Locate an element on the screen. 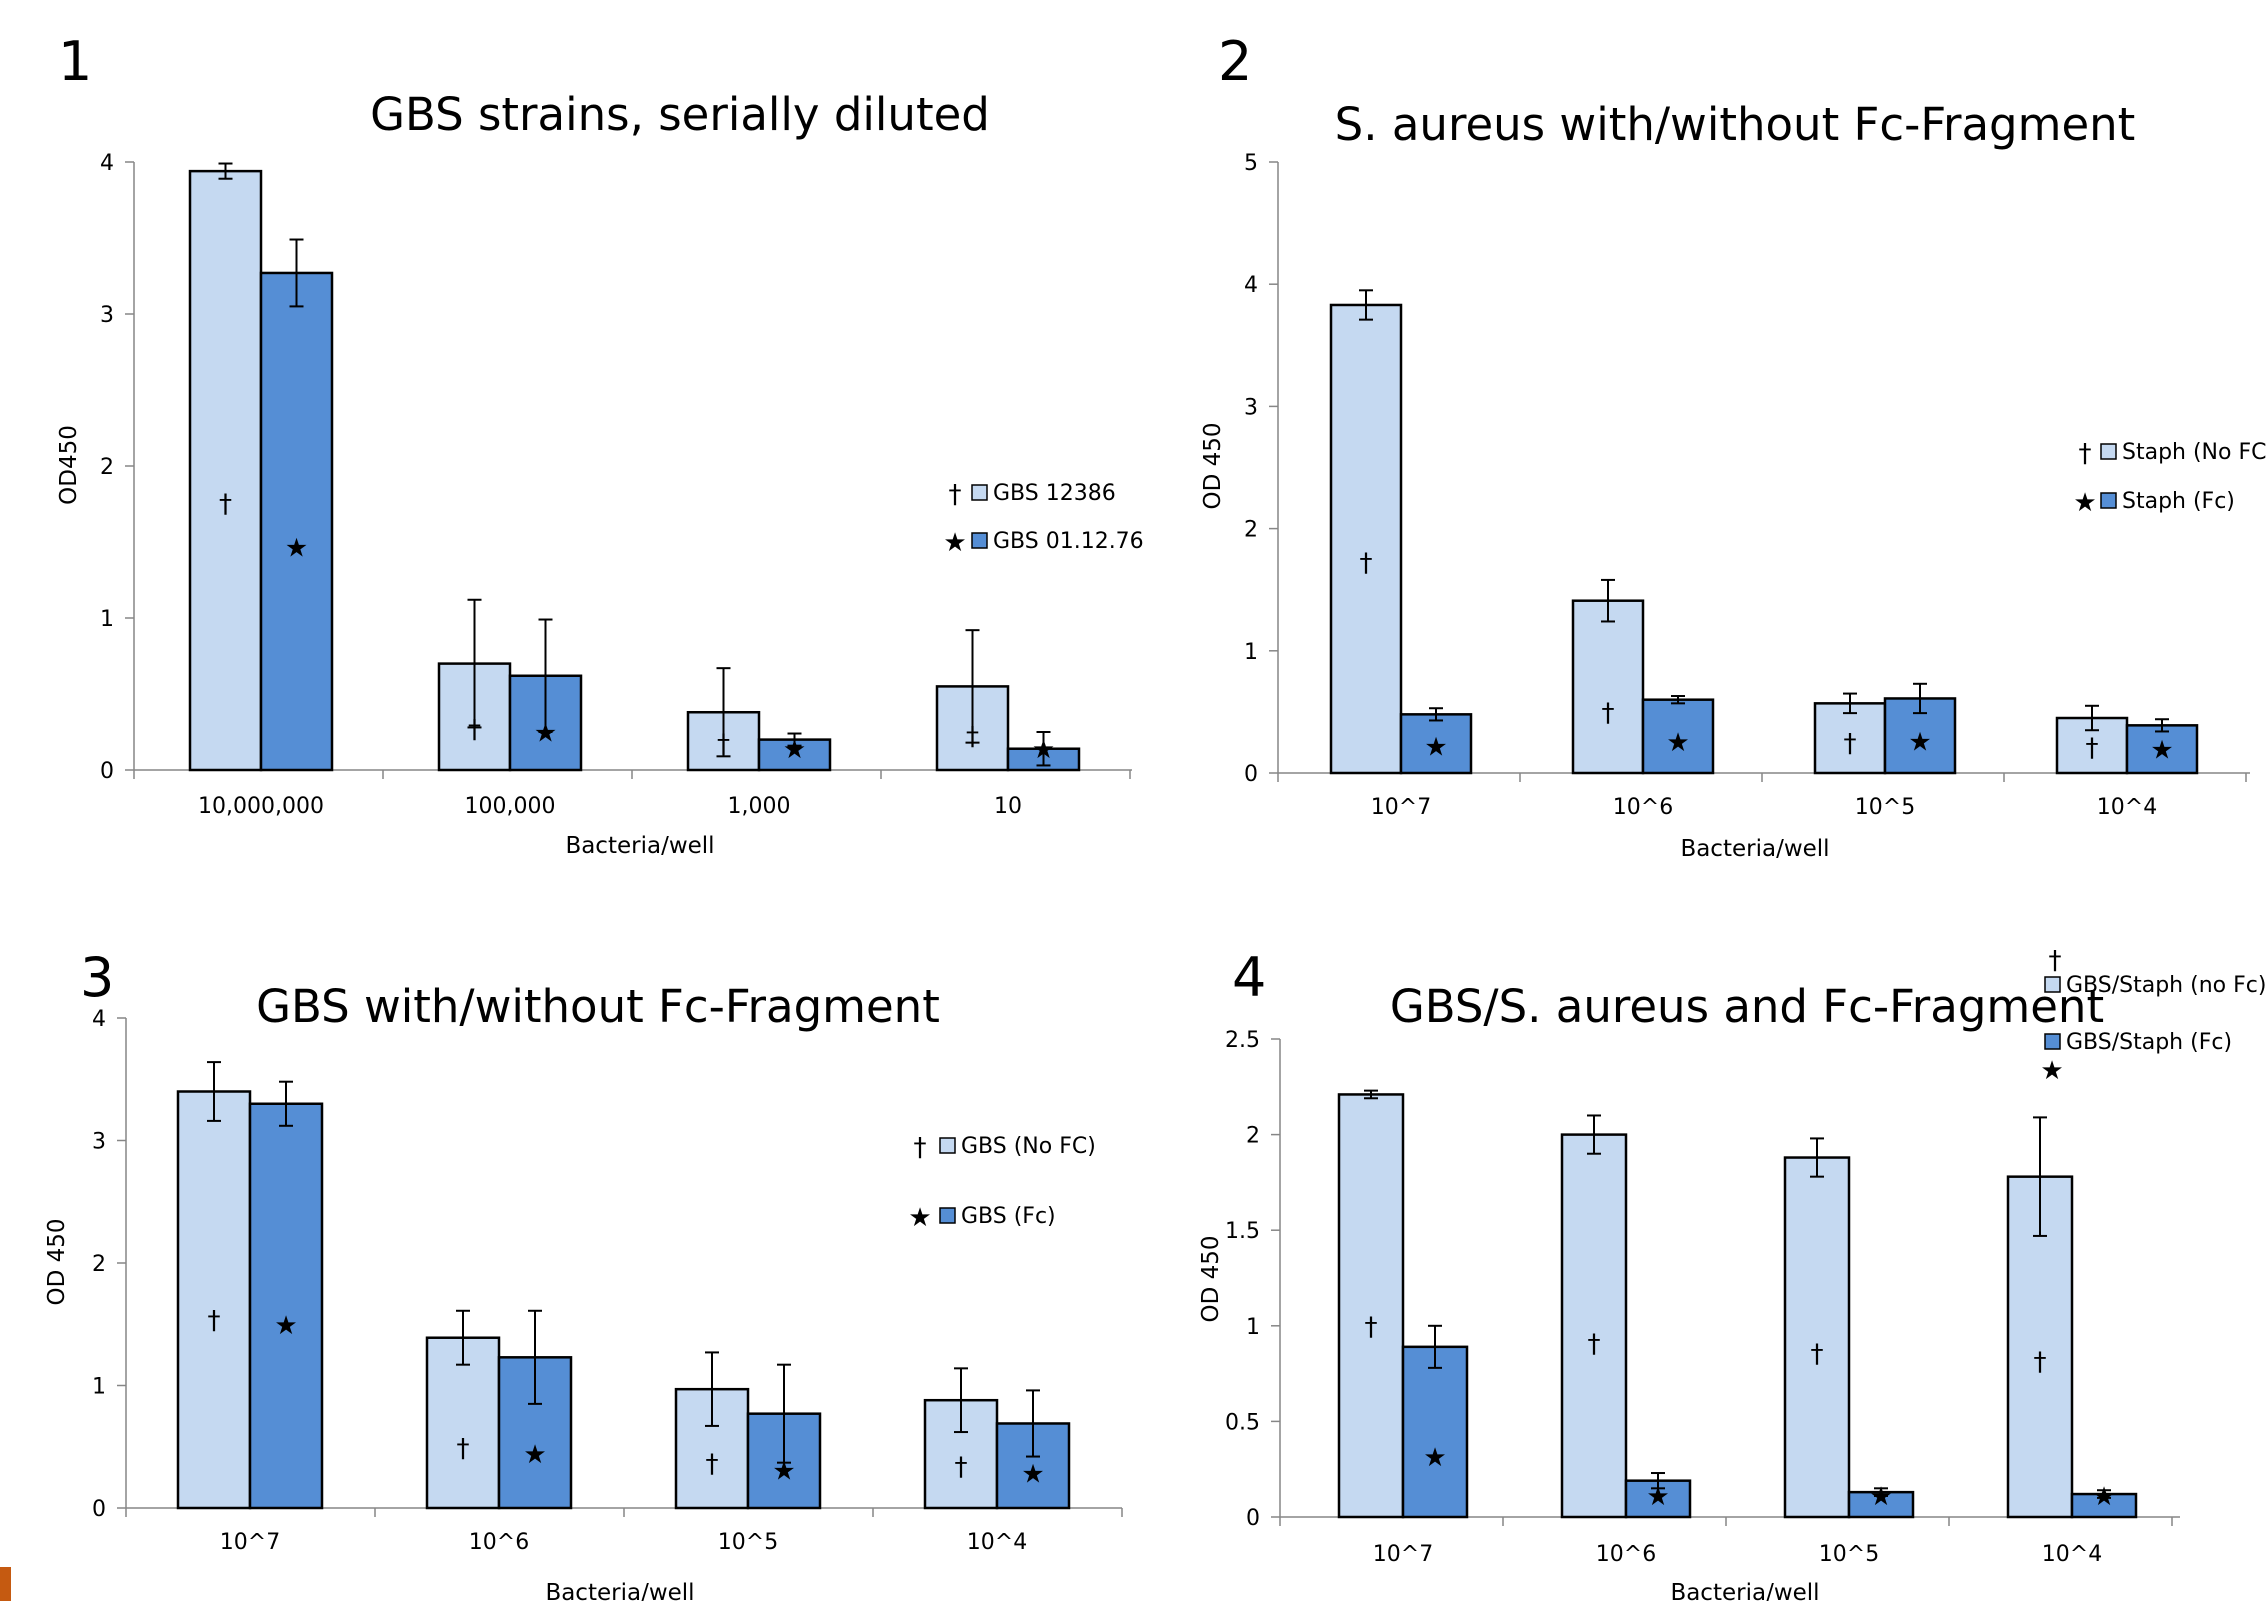 The image size is (2268, 1601). y-tick-label: 2.5 is located at coordinates (1242, 1040).